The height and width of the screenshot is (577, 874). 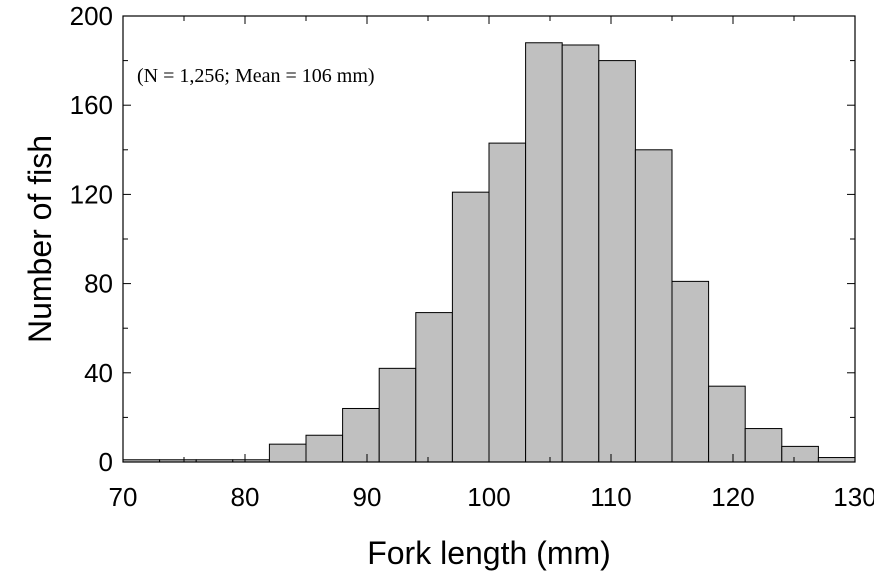 What do you see at coordinates (91, 194) in the screenshot?
I see `y-tick-label: 120` at bounding box center [91, 194].